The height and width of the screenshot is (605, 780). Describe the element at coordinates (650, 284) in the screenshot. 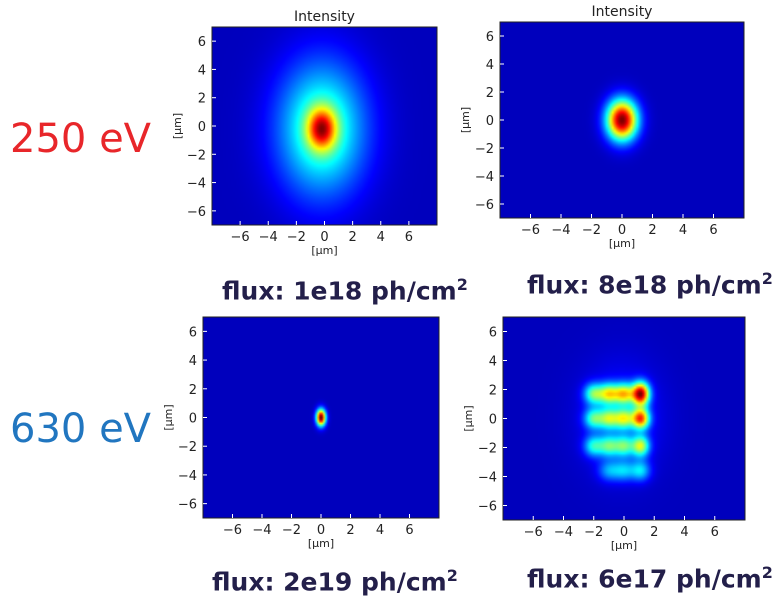

I see `flux-label-2: flux: 8e18 ph/cm2` at that location.